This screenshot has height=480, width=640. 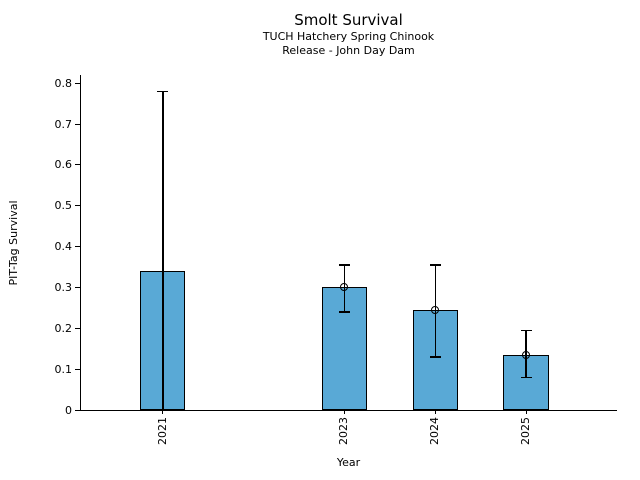 What do you see at coordinates (526, 431) in the screenshot?
I see `x-tick-label: 2025` at bounding box center [526, 431].